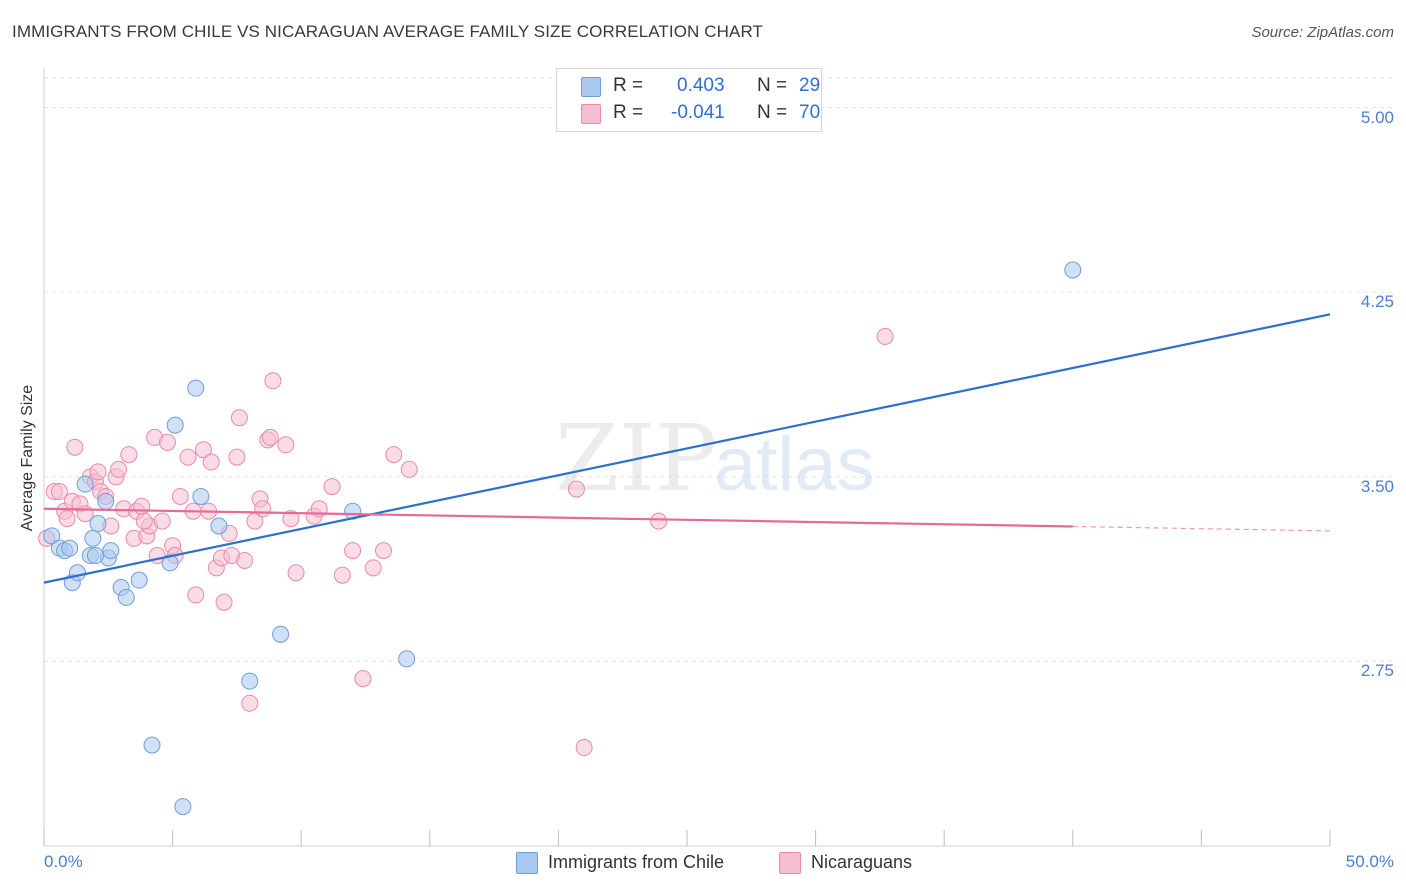  What do you see at coordinates (1377, 486) in the screenshot?
I see `y-tick-label: 3.50` at bounding box center [1377, 486].